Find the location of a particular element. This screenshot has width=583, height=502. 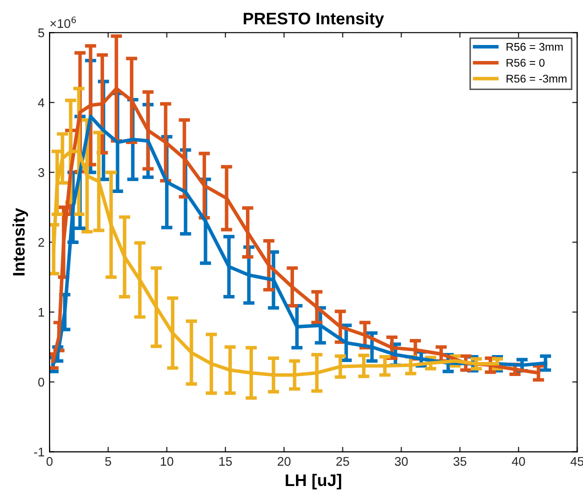

y-tick-label: 3 is located at coordinates (41, 173).